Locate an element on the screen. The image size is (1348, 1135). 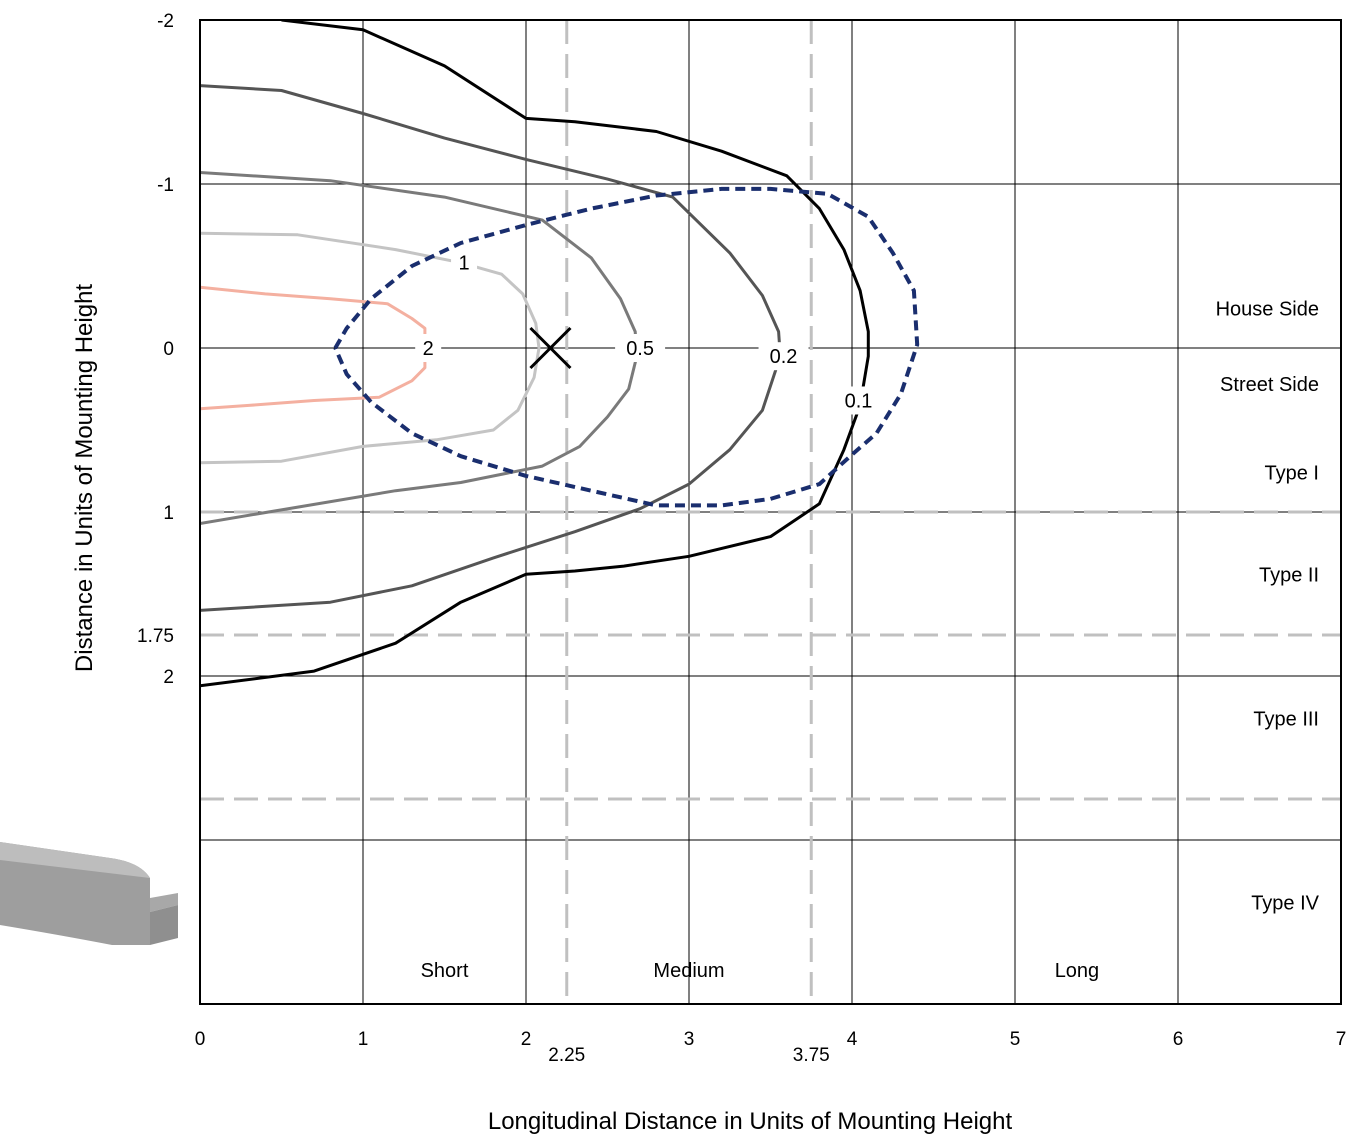
y-tick-label: 0 is located at coordinates (168, 349).